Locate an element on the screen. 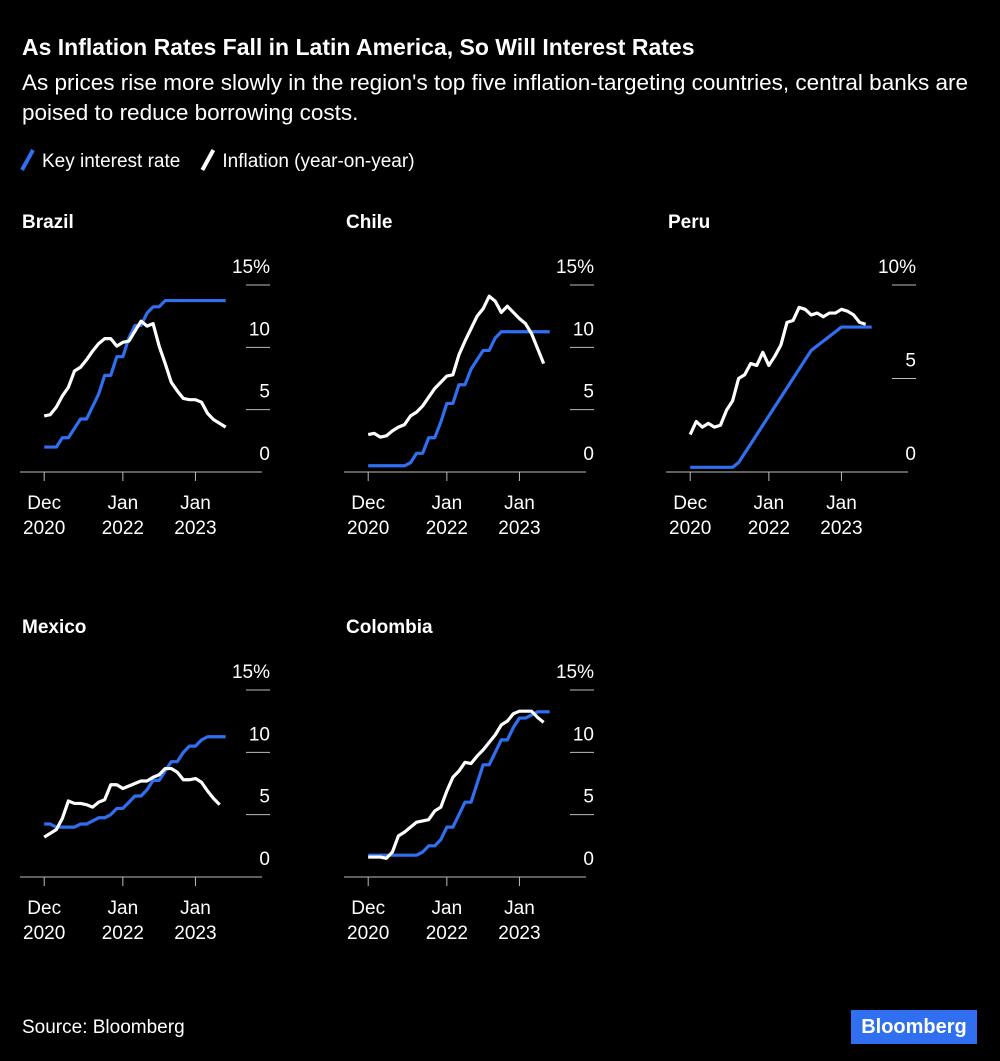 The width and height of the screenshot is (1000, 1061). legend-label: Key interest rate is located at coordinates (111, 161).